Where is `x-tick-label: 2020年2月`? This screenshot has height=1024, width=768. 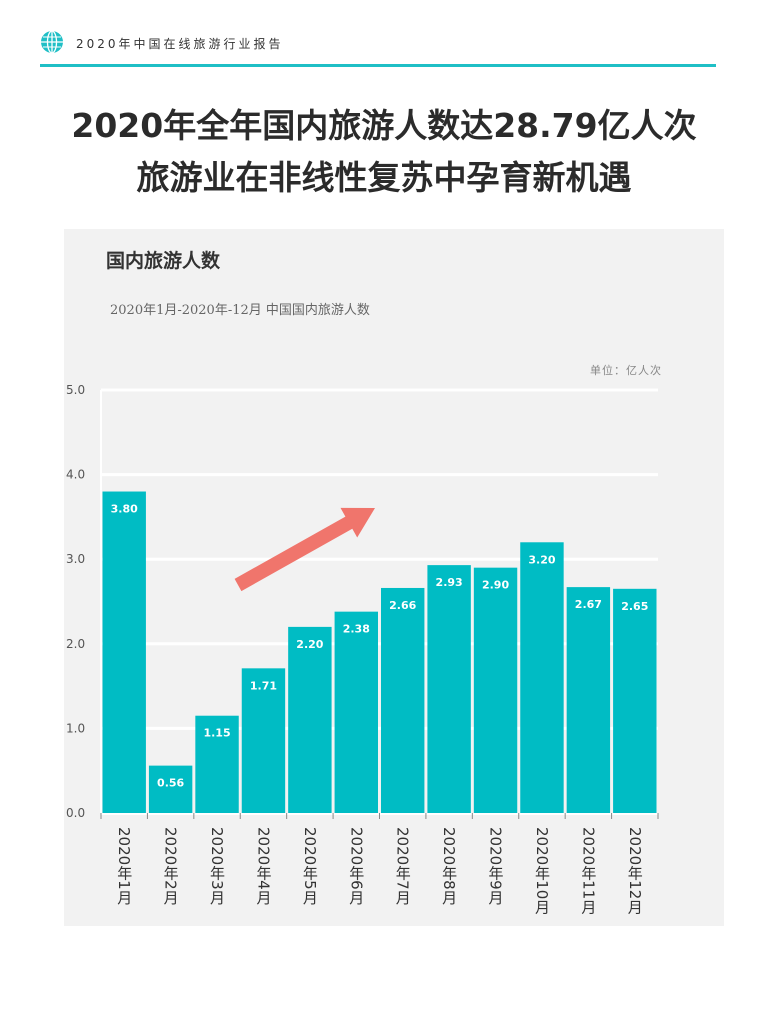 x-tick-label: 2020年2月 is located at coordinates (171, 866).